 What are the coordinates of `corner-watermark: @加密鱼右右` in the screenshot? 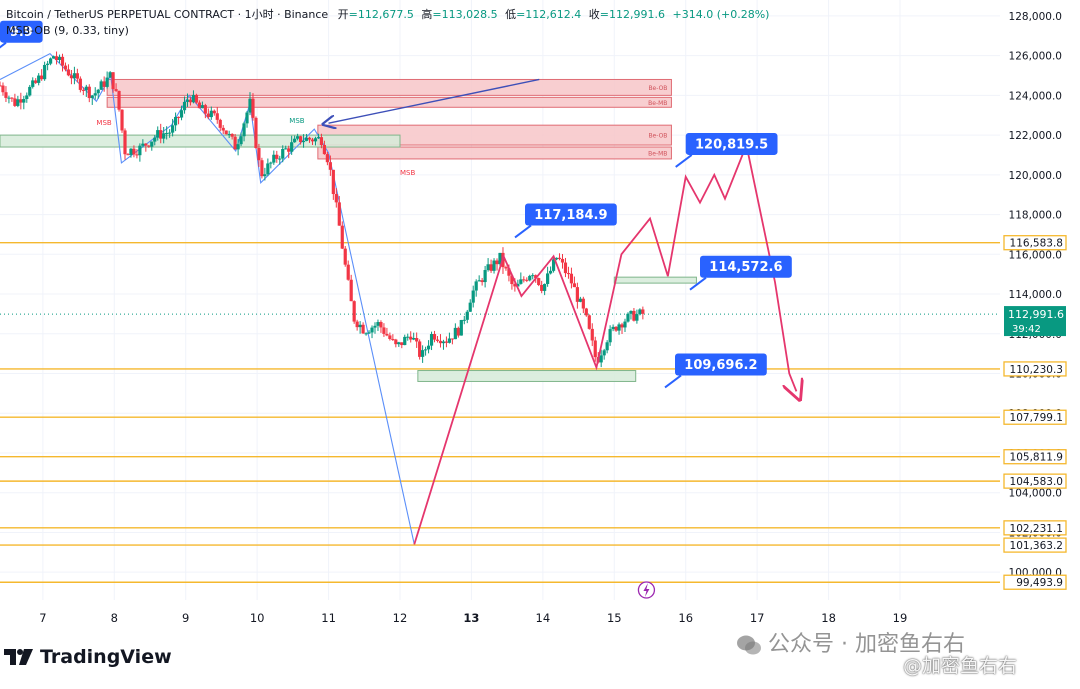 It's located at (960, 666).